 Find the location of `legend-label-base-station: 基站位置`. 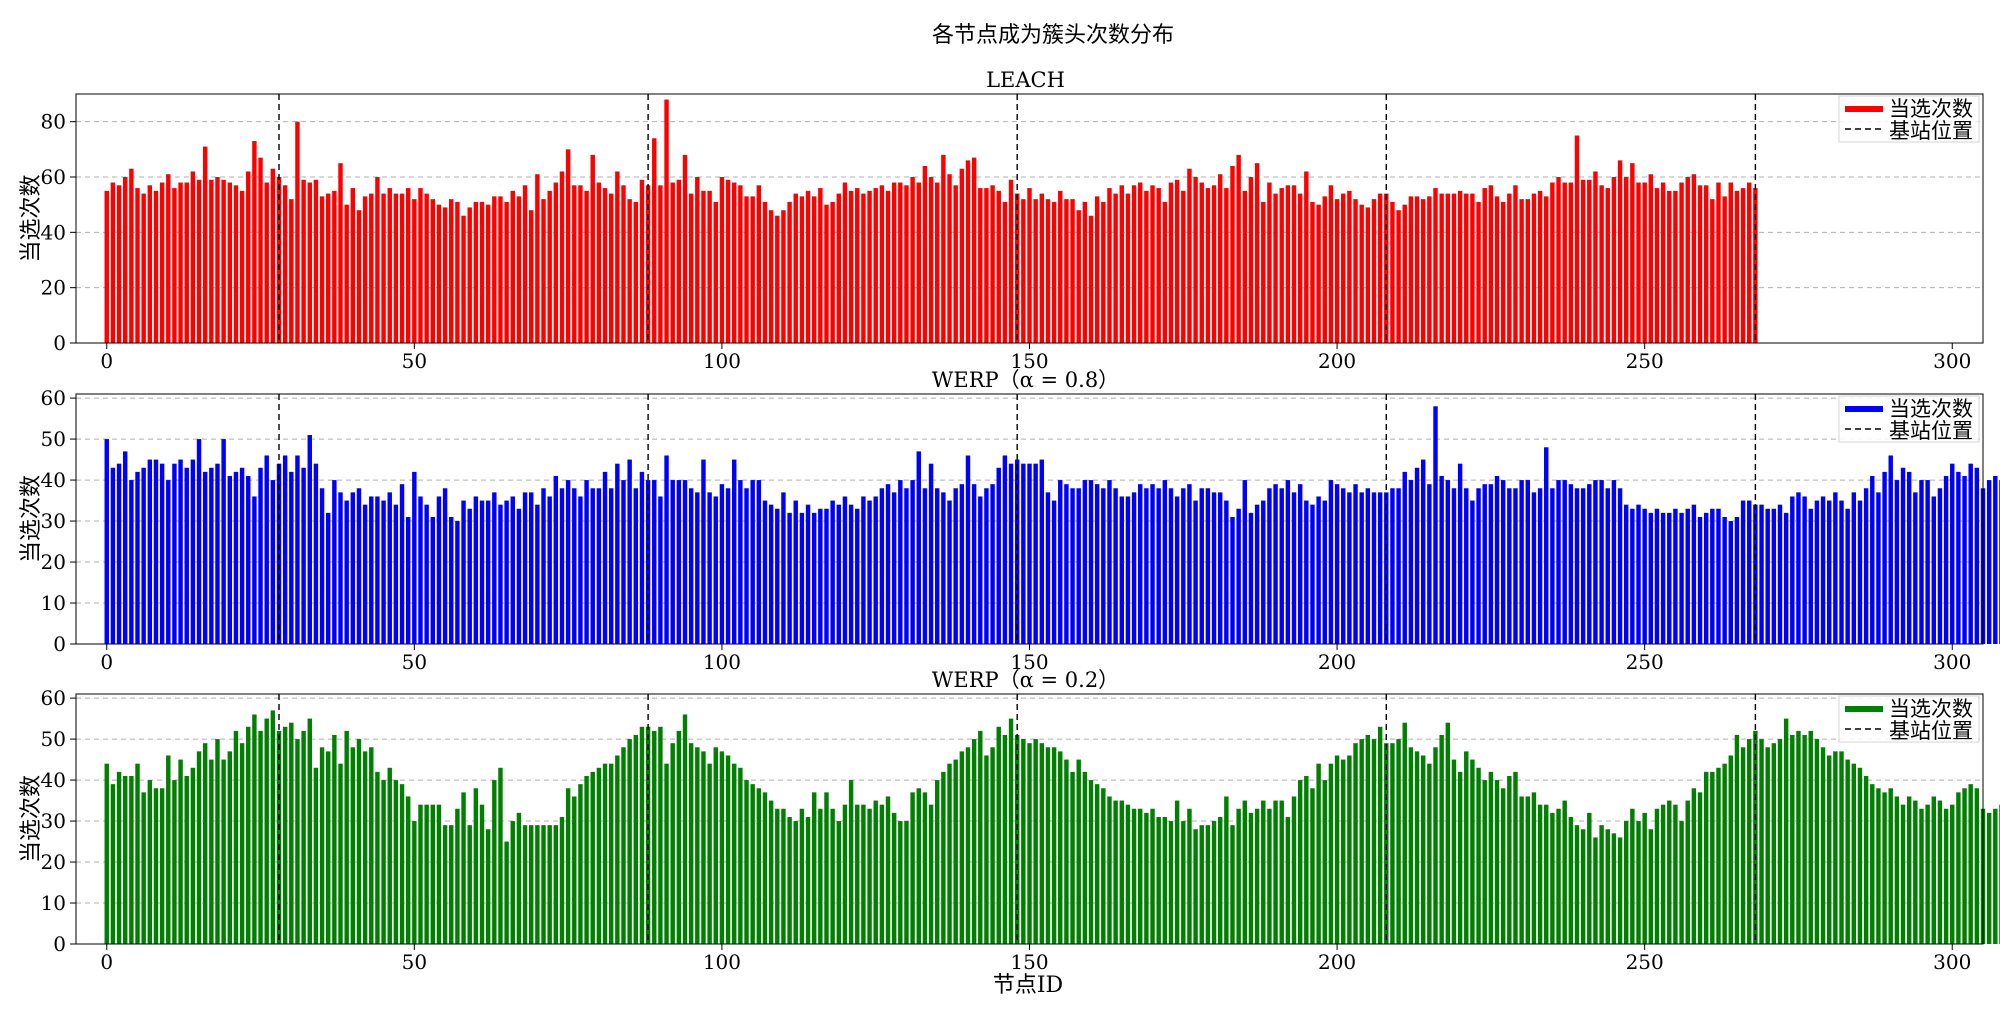

legend-label-base-station: 基站位置 is located at coordinates (1931, 131).